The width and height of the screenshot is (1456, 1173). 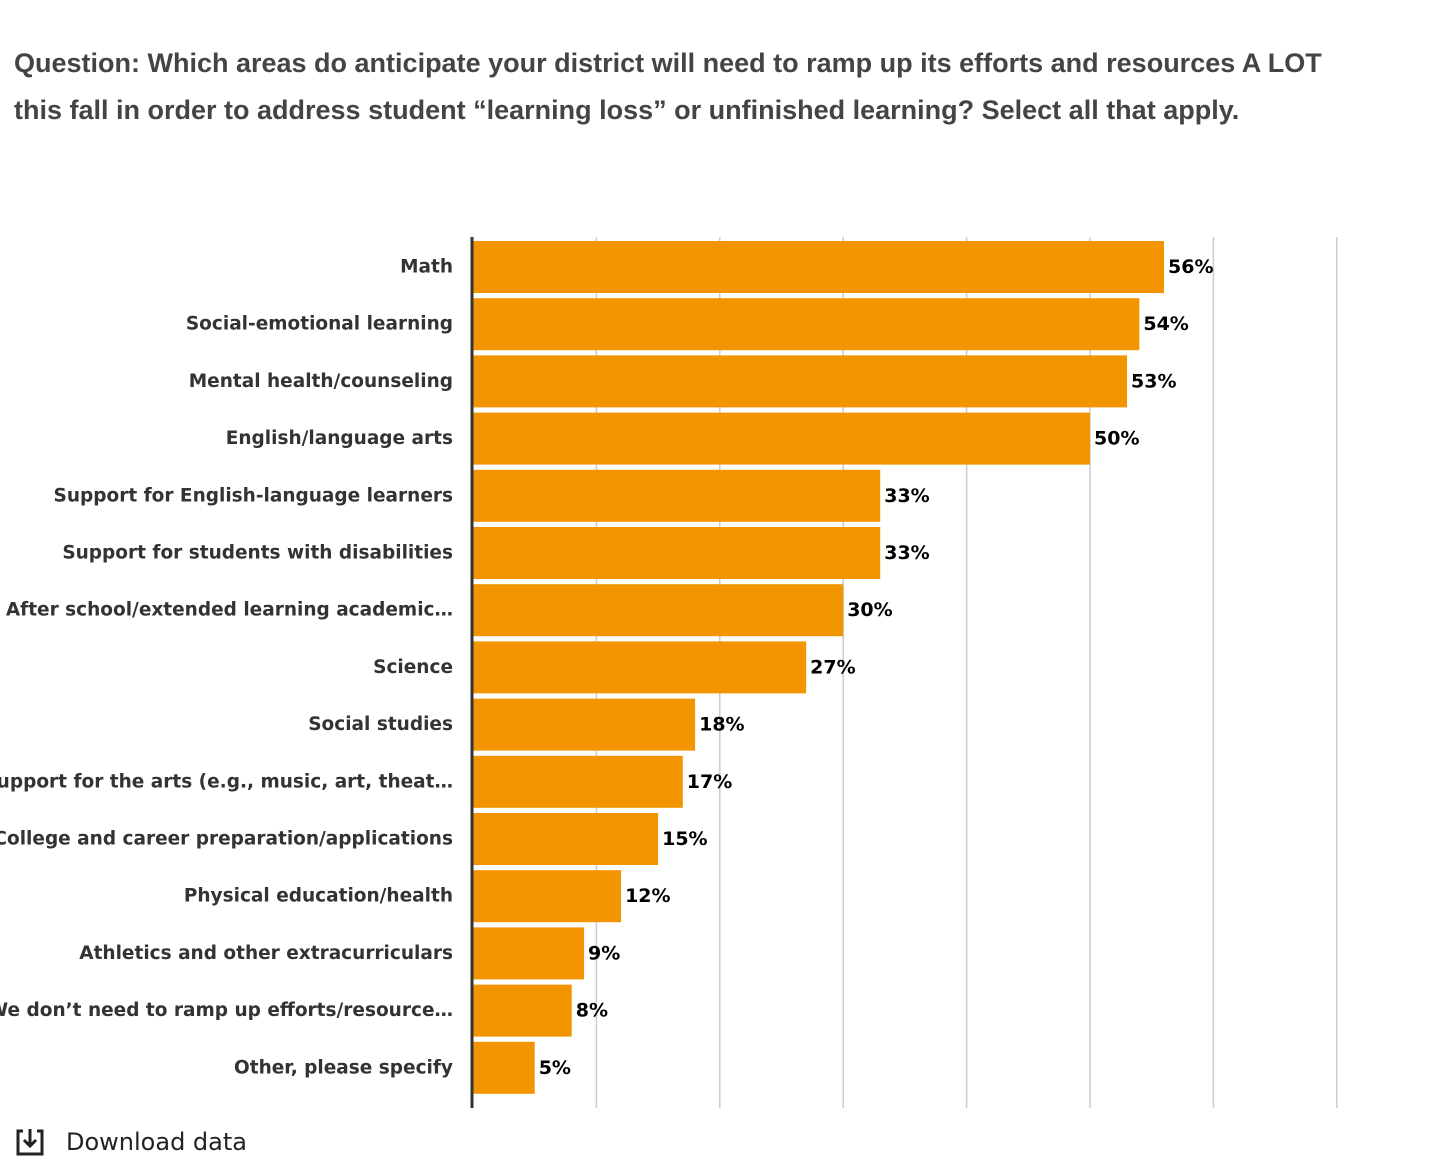 What do you see at coordinates (343, 1067) in the screenshot?
I see `category-label: Other, please specify` at bounding box center [343, 1067].